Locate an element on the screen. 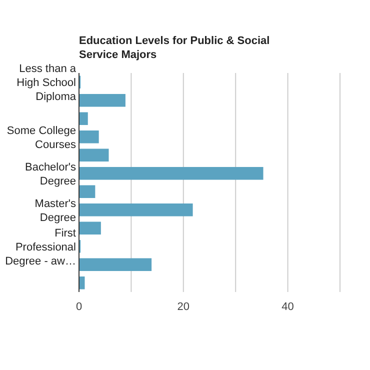  y-tick-label: Bachelor's Degree is located at coordinates (50, 174).